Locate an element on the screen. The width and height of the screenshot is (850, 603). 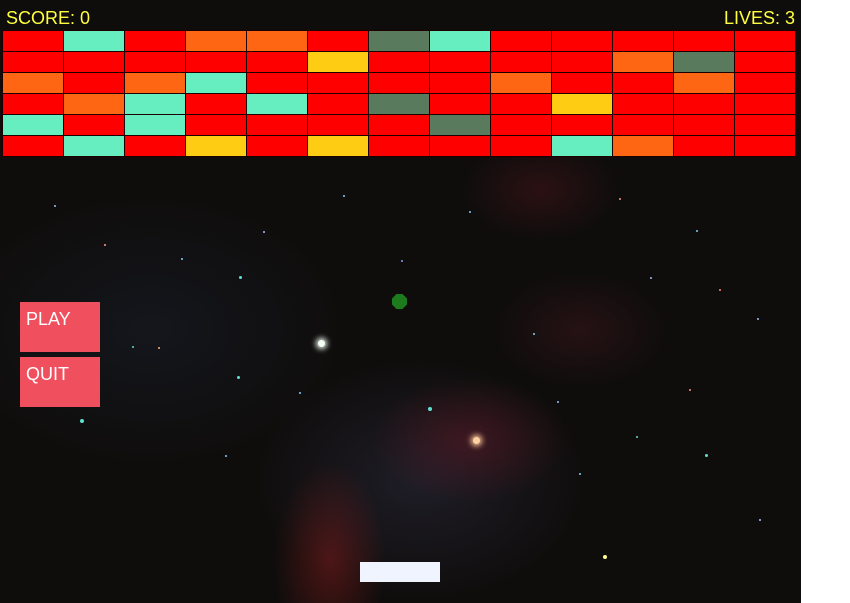
lives-display: LIVES: 3 is located at coordinates (759, 18).